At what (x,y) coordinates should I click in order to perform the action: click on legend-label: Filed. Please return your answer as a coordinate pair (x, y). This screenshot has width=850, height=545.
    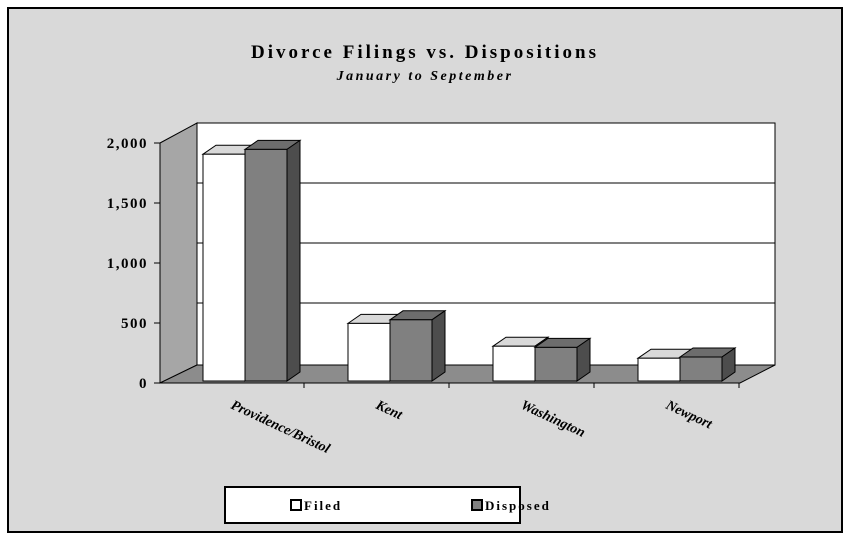
    Looking at the image, I should click on (323, 505).